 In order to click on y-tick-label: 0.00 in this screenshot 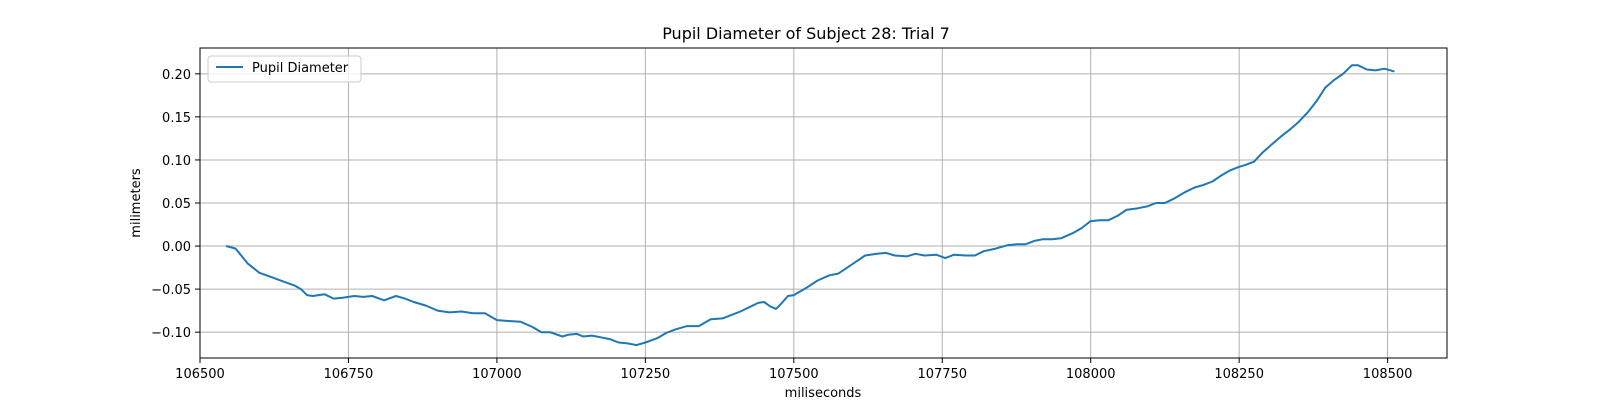, I will do `click(176, 247)`.